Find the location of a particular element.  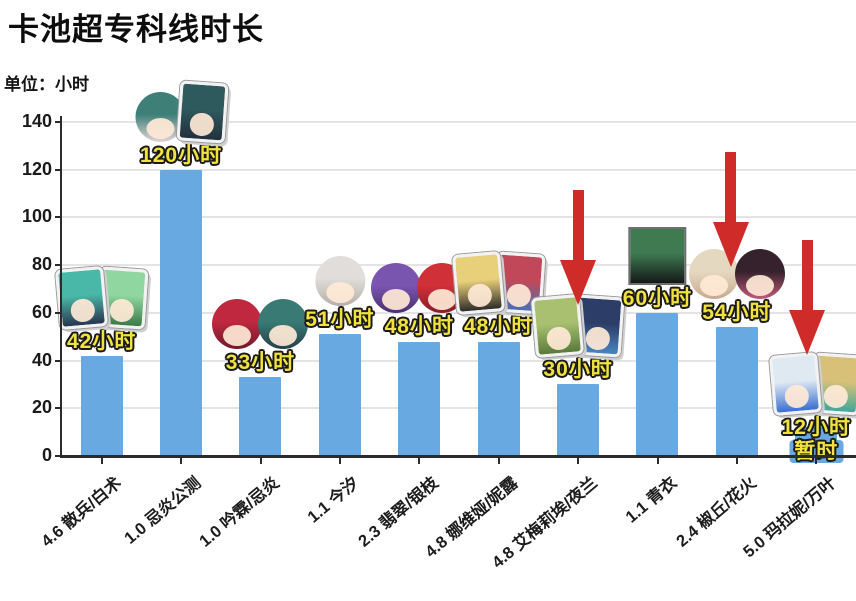

y-axis-tick-label: 0 is located at coordinates (46, 455).